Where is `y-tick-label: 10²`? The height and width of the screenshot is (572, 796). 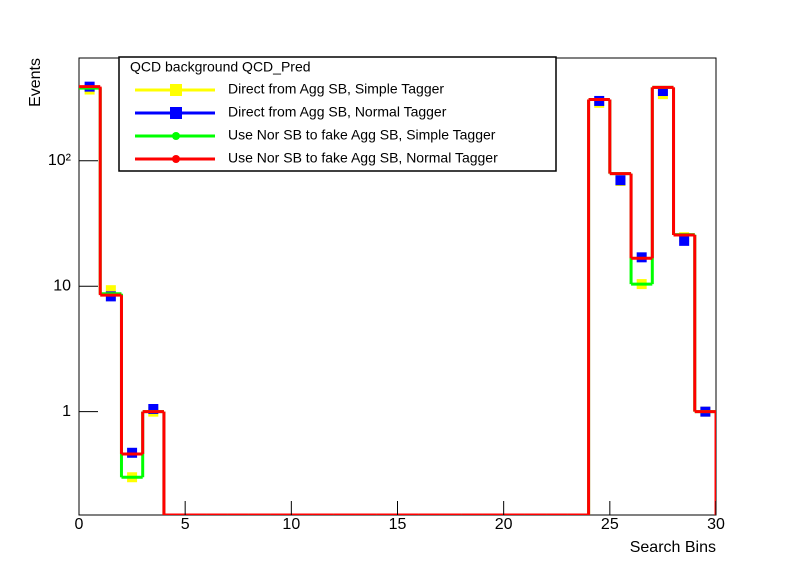
y-tick-label: 10² is located at coordinates (60, 160).